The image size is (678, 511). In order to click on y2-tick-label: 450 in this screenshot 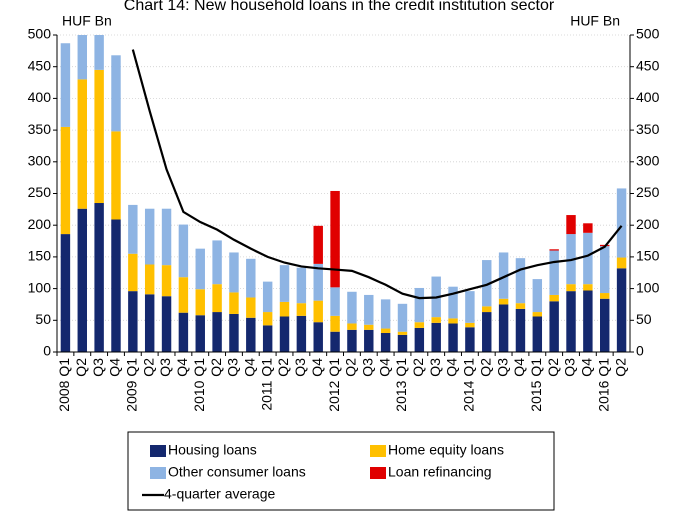, I will do `click(648, 65)`.